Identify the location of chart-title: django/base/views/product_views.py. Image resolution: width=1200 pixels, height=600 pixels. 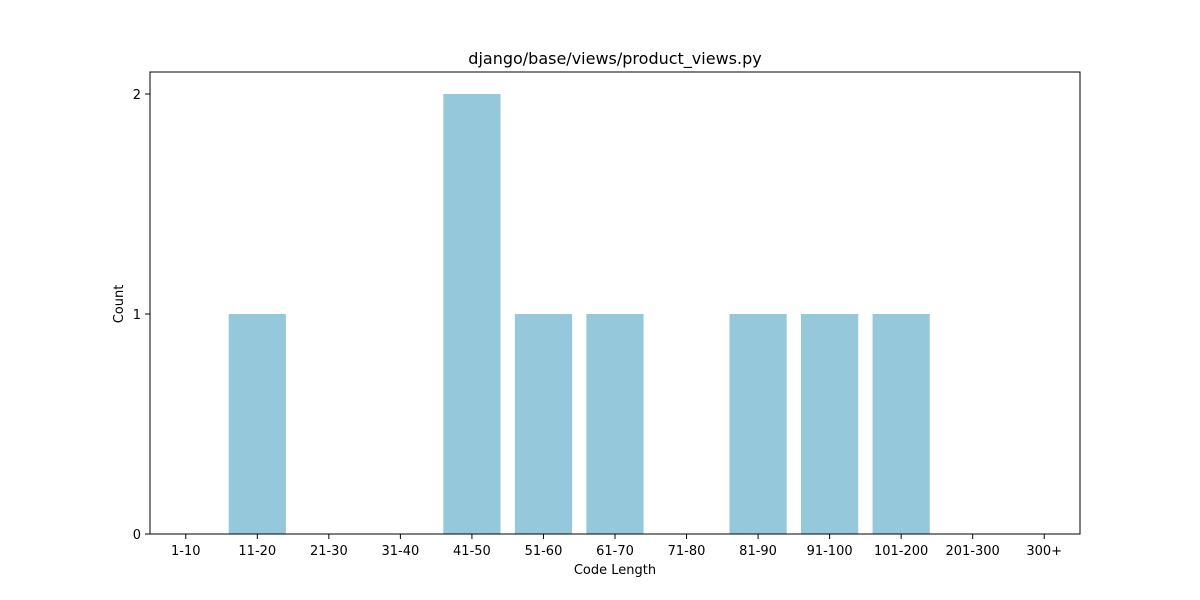
(614, 59).